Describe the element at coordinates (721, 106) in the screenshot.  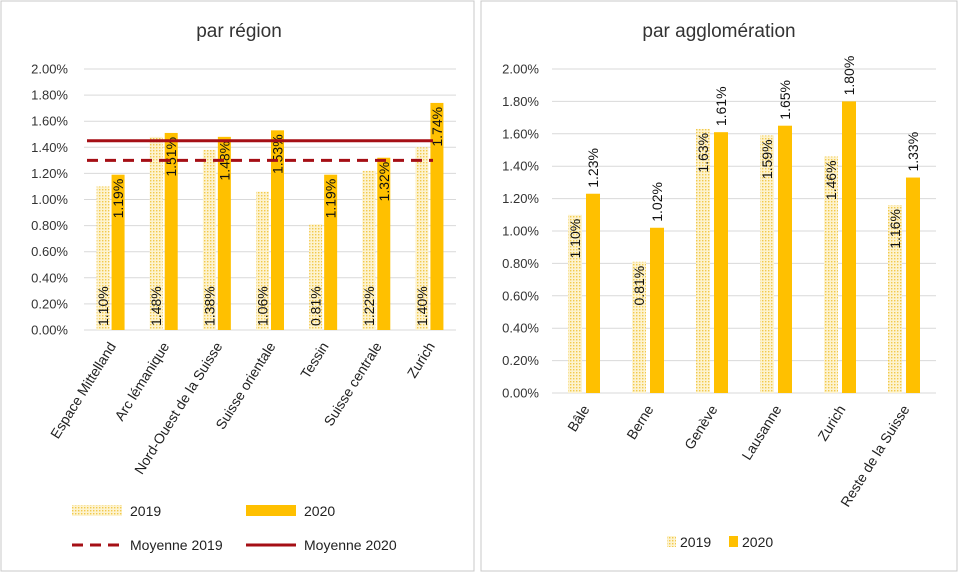
I see `data-label-2020: 1.61%` at that location.